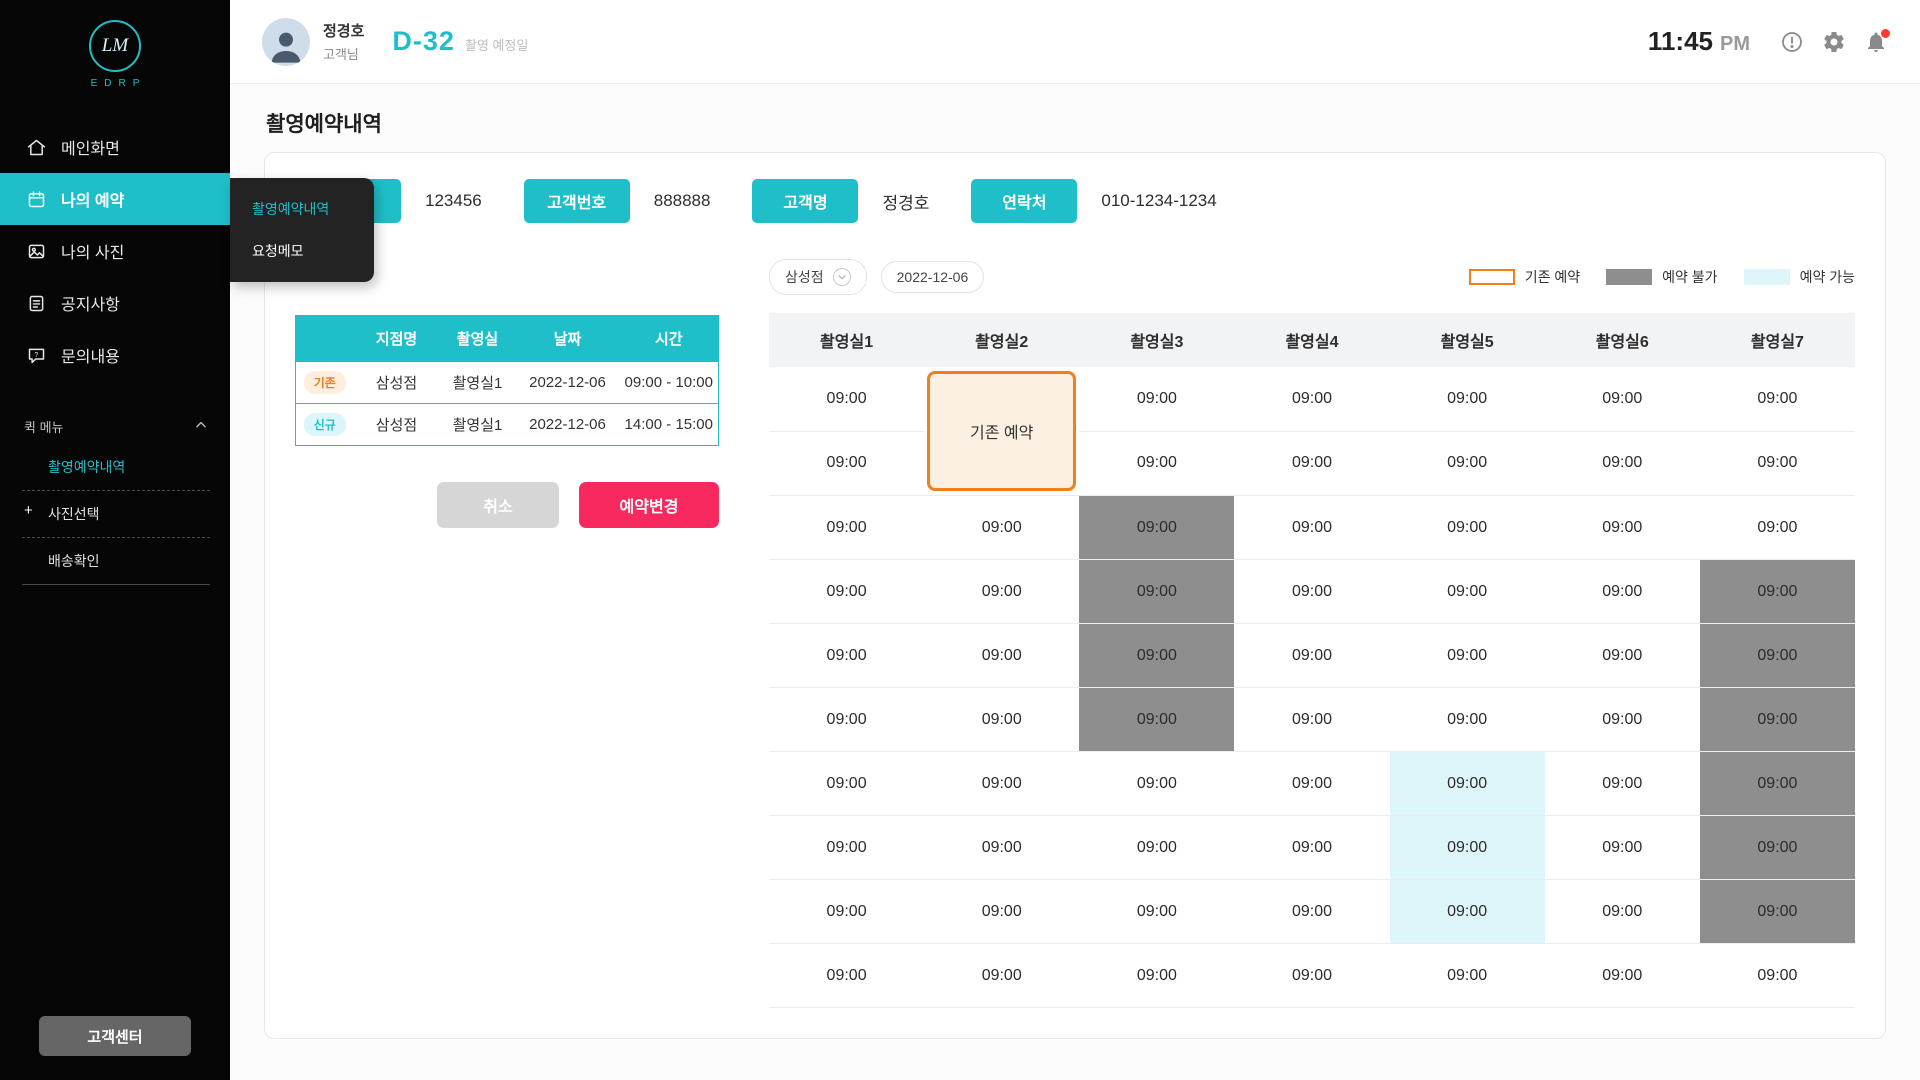 This screenshot has width=1920, height=1080. Describe the element at coordinates (115, 147) in the screenshot. I see `sidebar-item: 메인화면` at that location.